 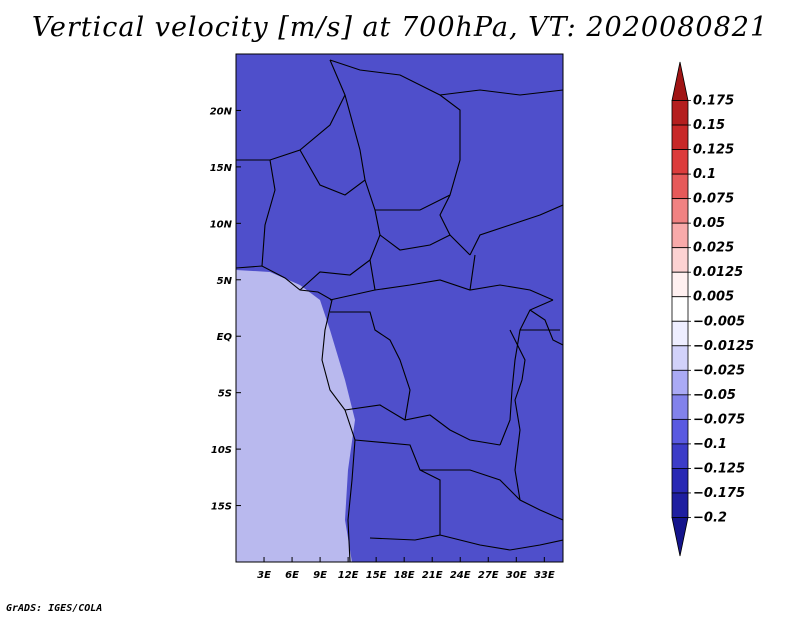 What do you see at coordinates (680, 537) in the screenshot?
I see `colorbar-bottom-arrow` at bounding box center [680, 537].